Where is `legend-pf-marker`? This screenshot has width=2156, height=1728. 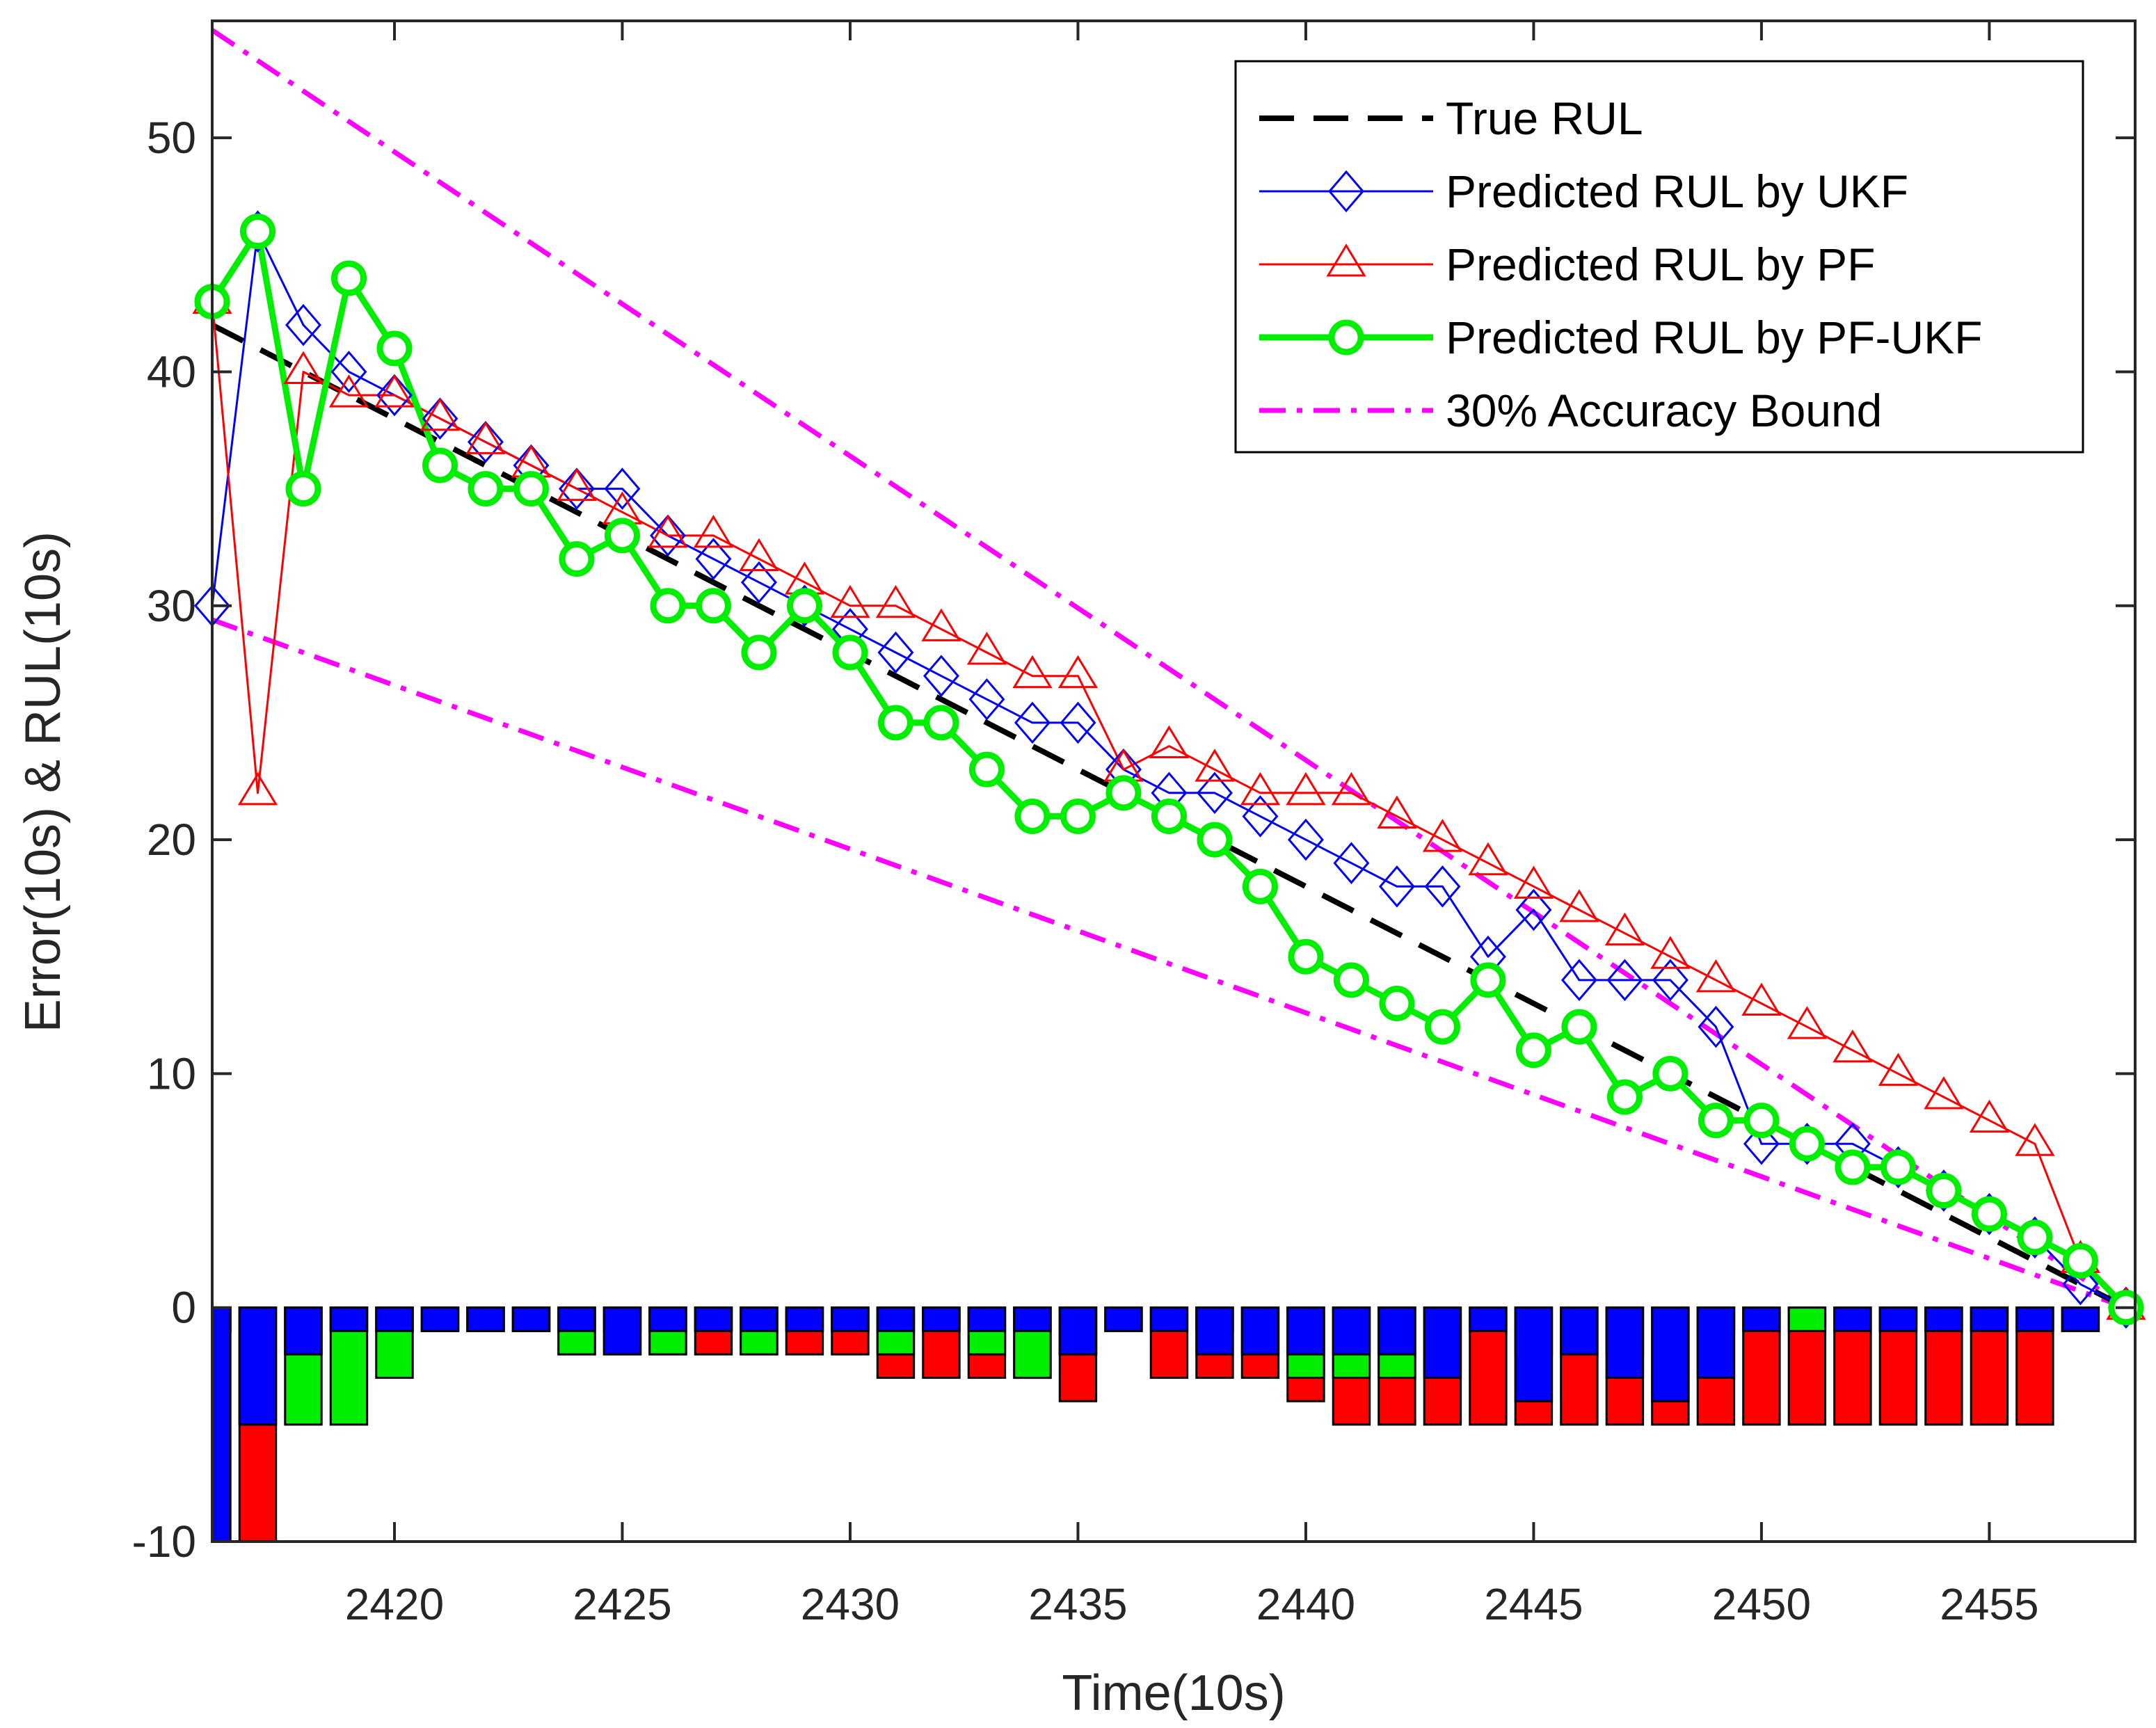 legend-pf-marker is located at coordinates (1346, 260).